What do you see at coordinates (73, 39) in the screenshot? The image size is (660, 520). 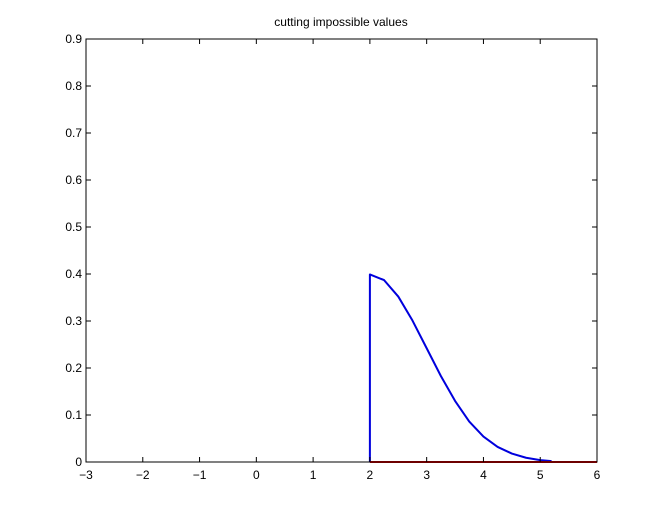 I see `y-tick-label: 0.9` at bounding box center [73, 39].